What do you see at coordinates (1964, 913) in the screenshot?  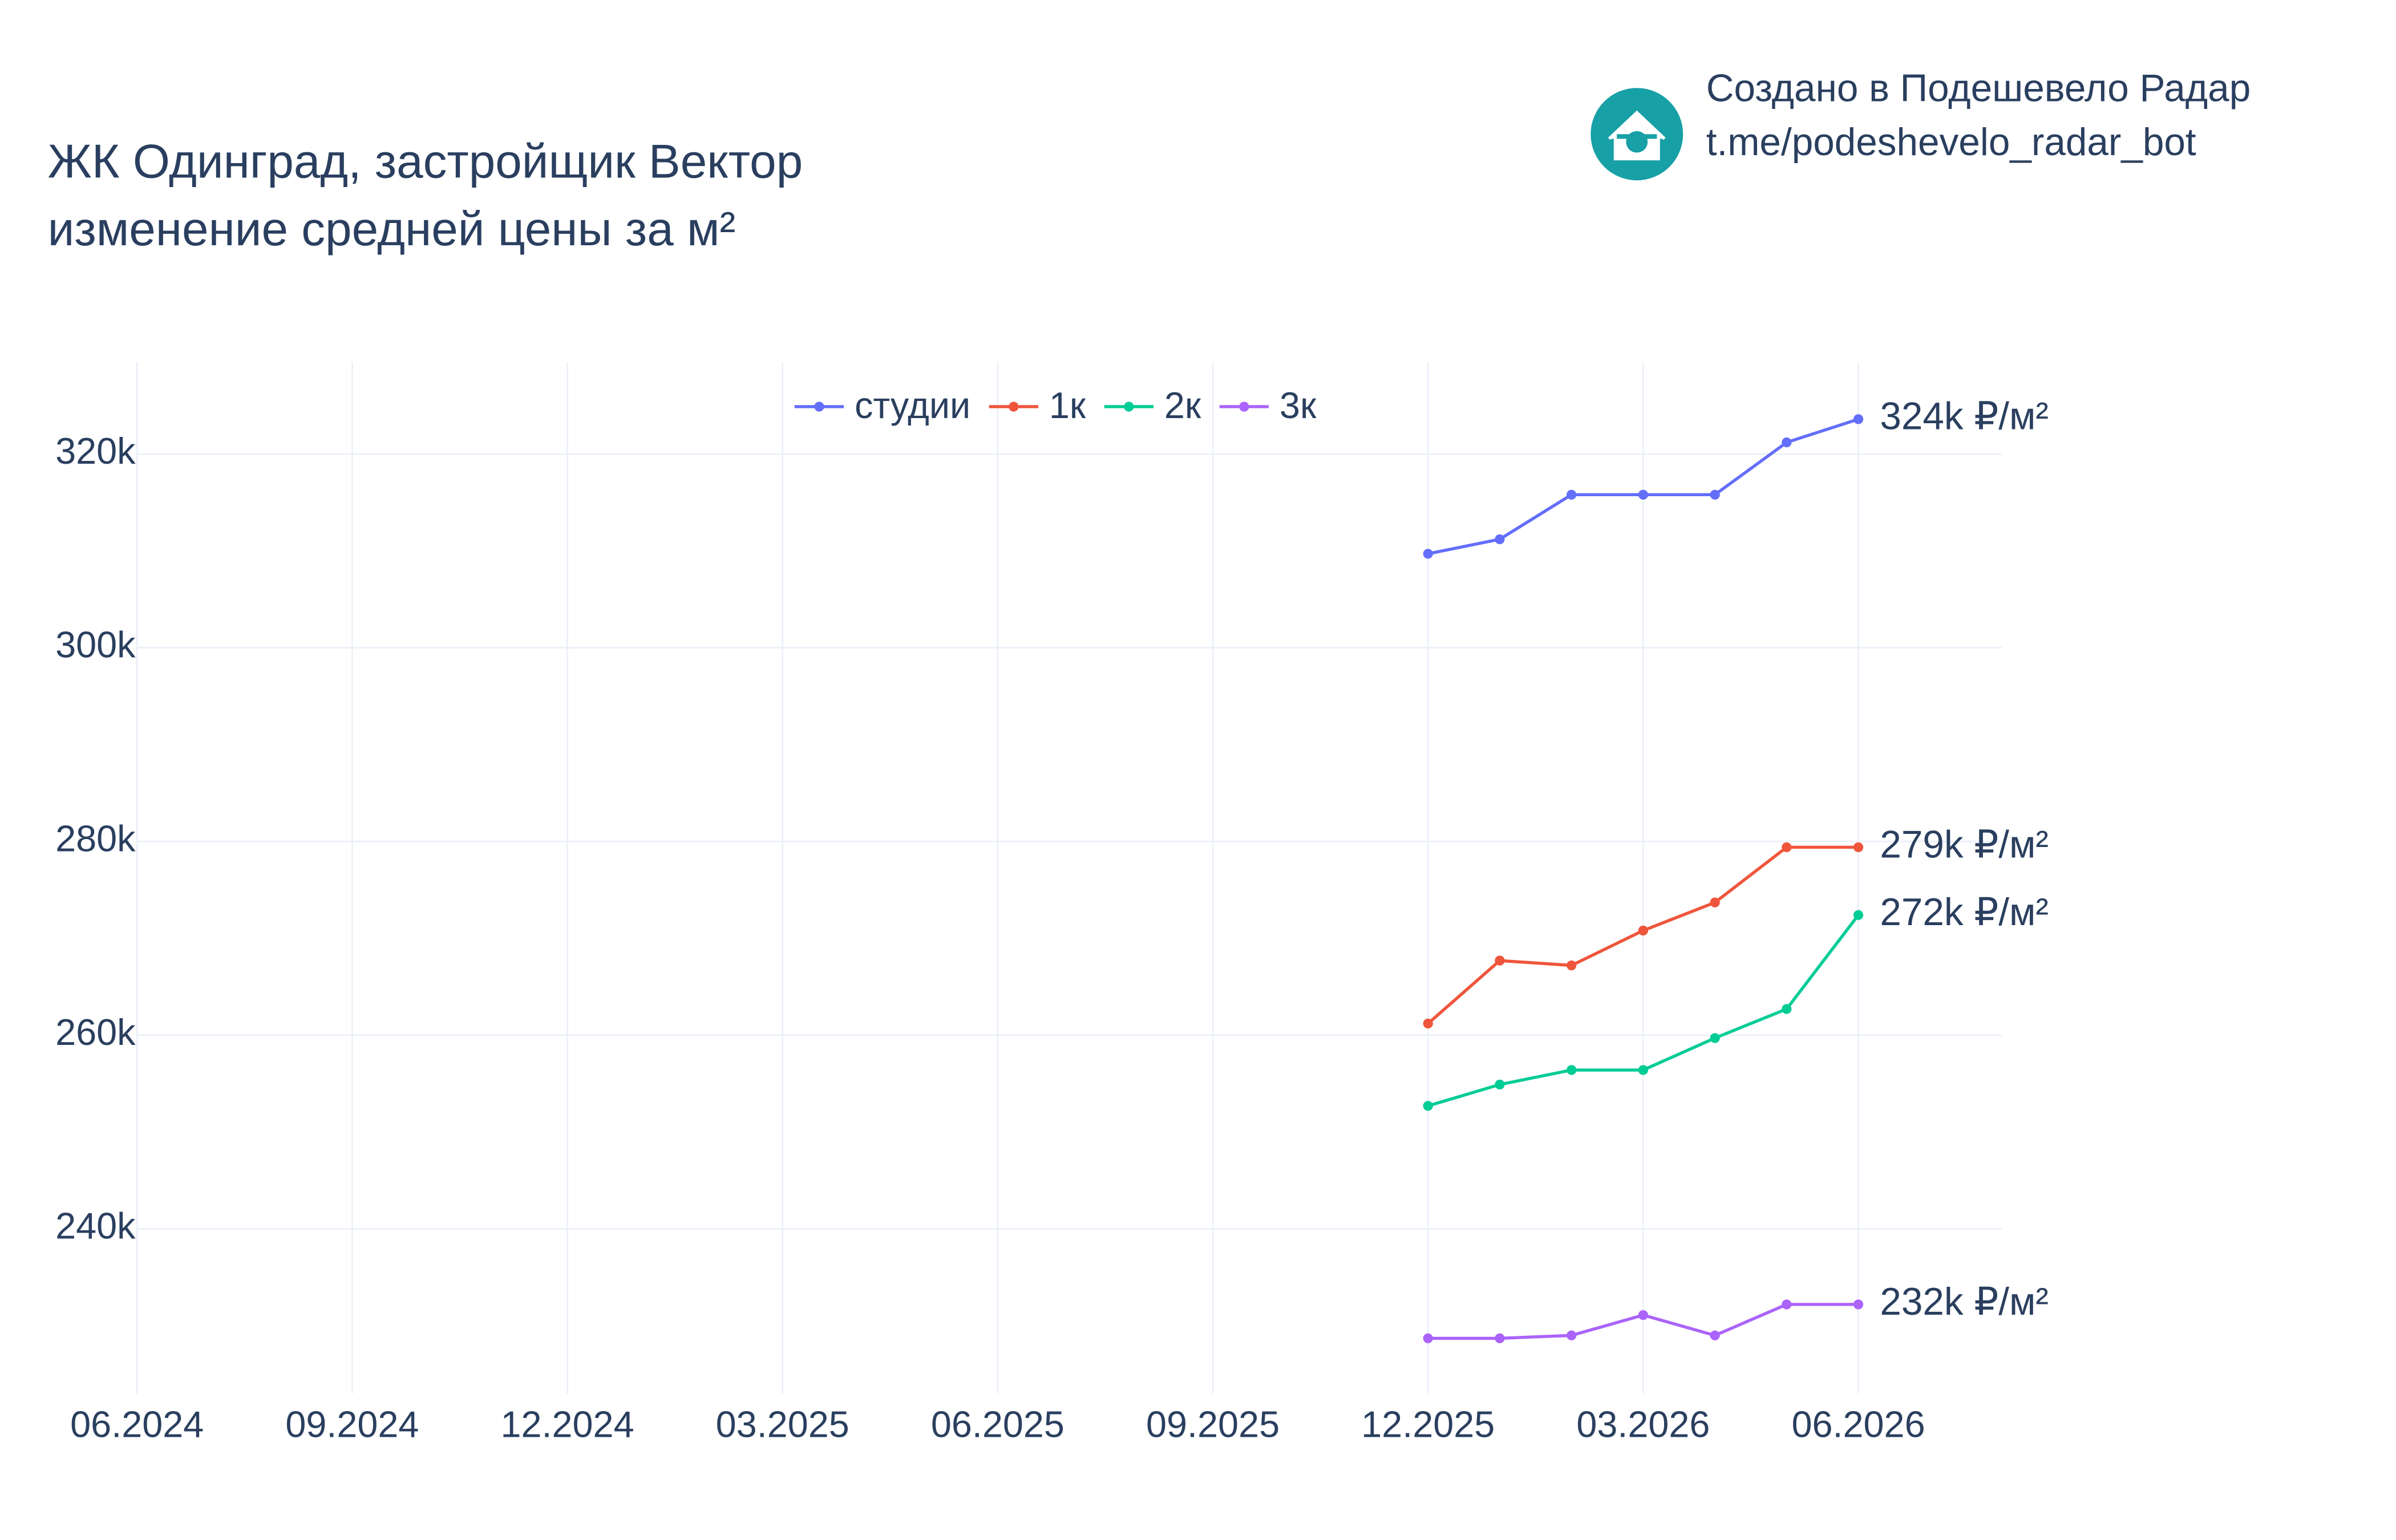 I see `value-label: 272k ₽/м²` at bounding box center [1964, 913].